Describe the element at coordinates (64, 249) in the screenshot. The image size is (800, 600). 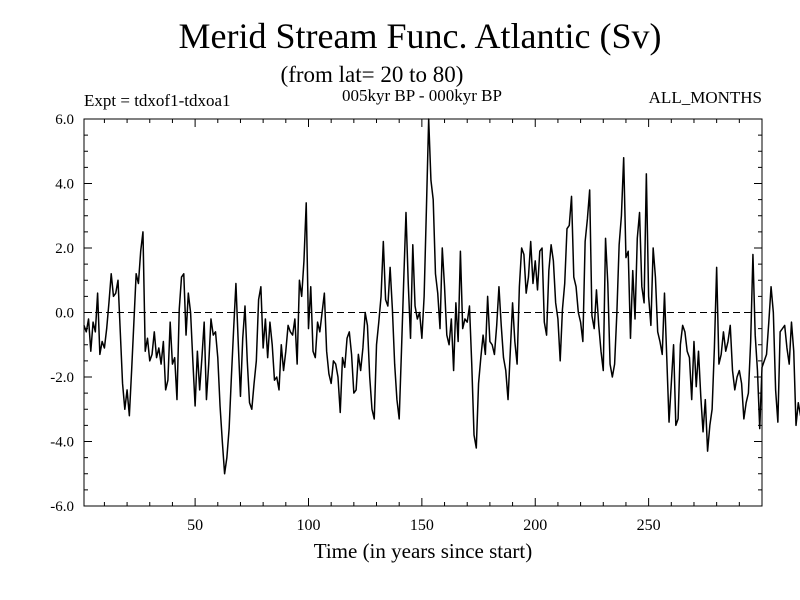
I see `y-tick-label: 2.0` at that location.